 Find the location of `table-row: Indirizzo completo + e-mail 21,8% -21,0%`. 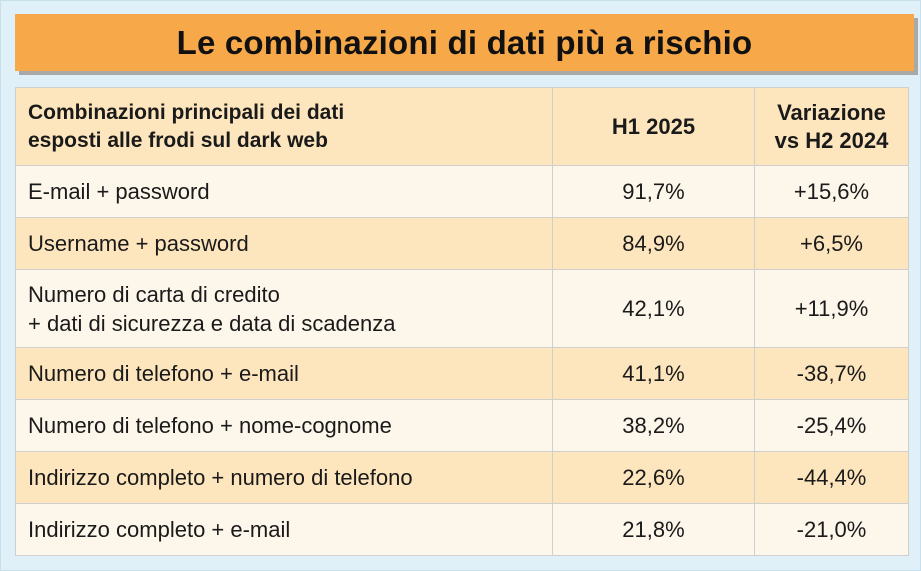

table-row: Indirizzo completo + e-mail 21,8% -21,0% is located at coordinates (462, 529).